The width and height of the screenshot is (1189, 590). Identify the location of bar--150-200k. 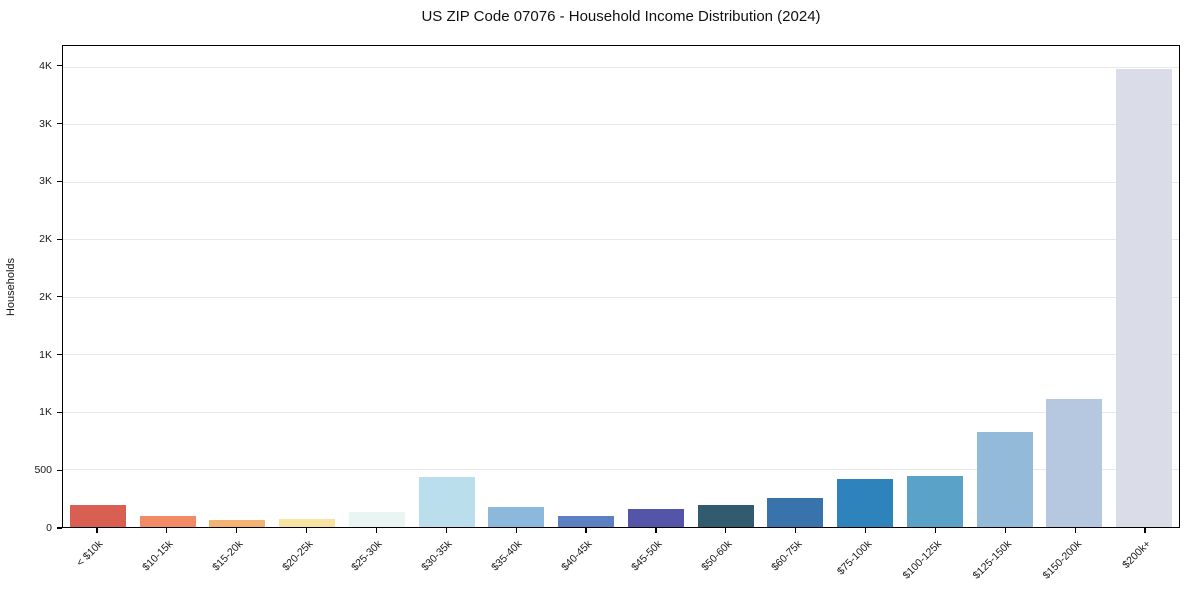
(1074, 462).